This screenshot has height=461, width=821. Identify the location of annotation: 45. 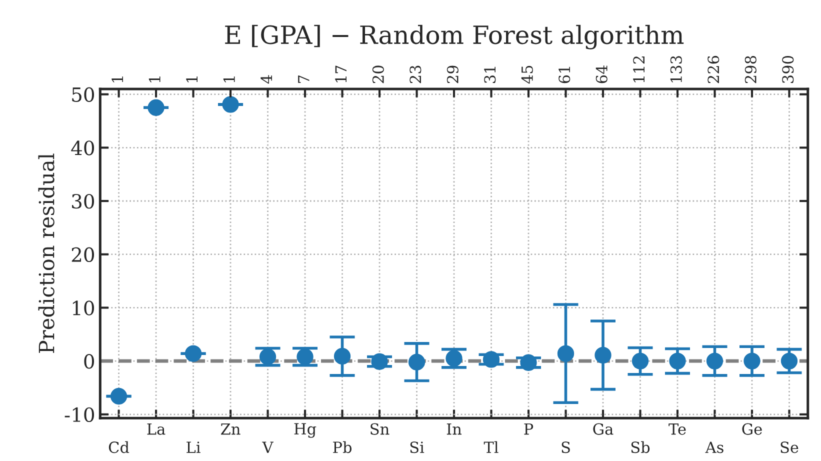
(527, 75).